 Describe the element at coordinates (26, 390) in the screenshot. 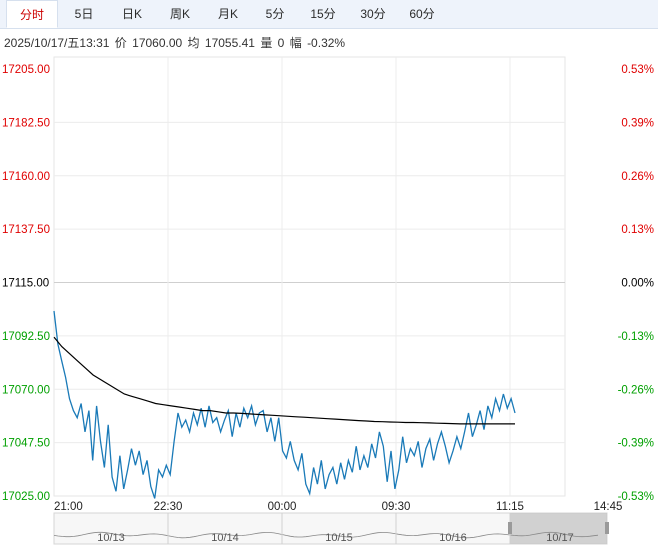

I see `y-axis-label: 17070.00` at that location.